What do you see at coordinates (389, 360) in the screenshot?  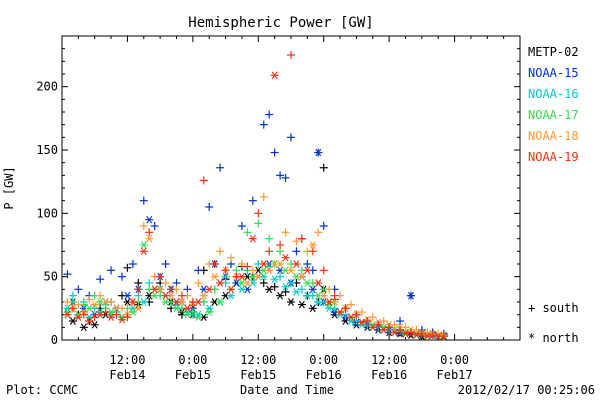 I see `x-tick-label-time: 12:00` at bounding box center [389, 360].